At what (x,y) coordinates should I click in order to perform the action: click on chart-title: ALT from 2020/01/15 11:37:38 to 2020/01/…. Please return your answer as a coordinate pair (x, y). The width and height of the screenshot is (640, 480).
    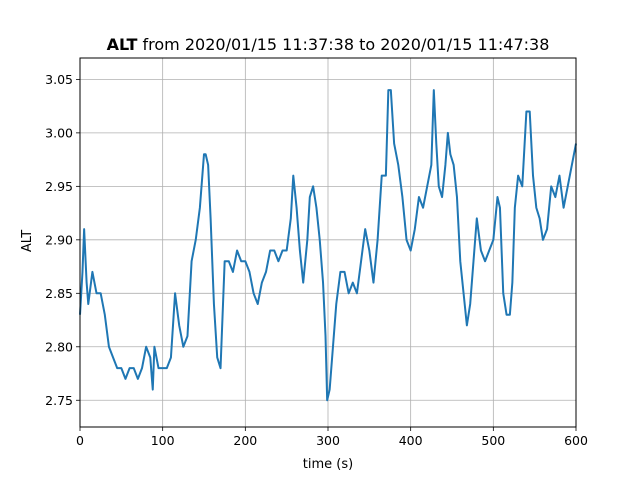
    Looking at the image, I should click on (328, 44).